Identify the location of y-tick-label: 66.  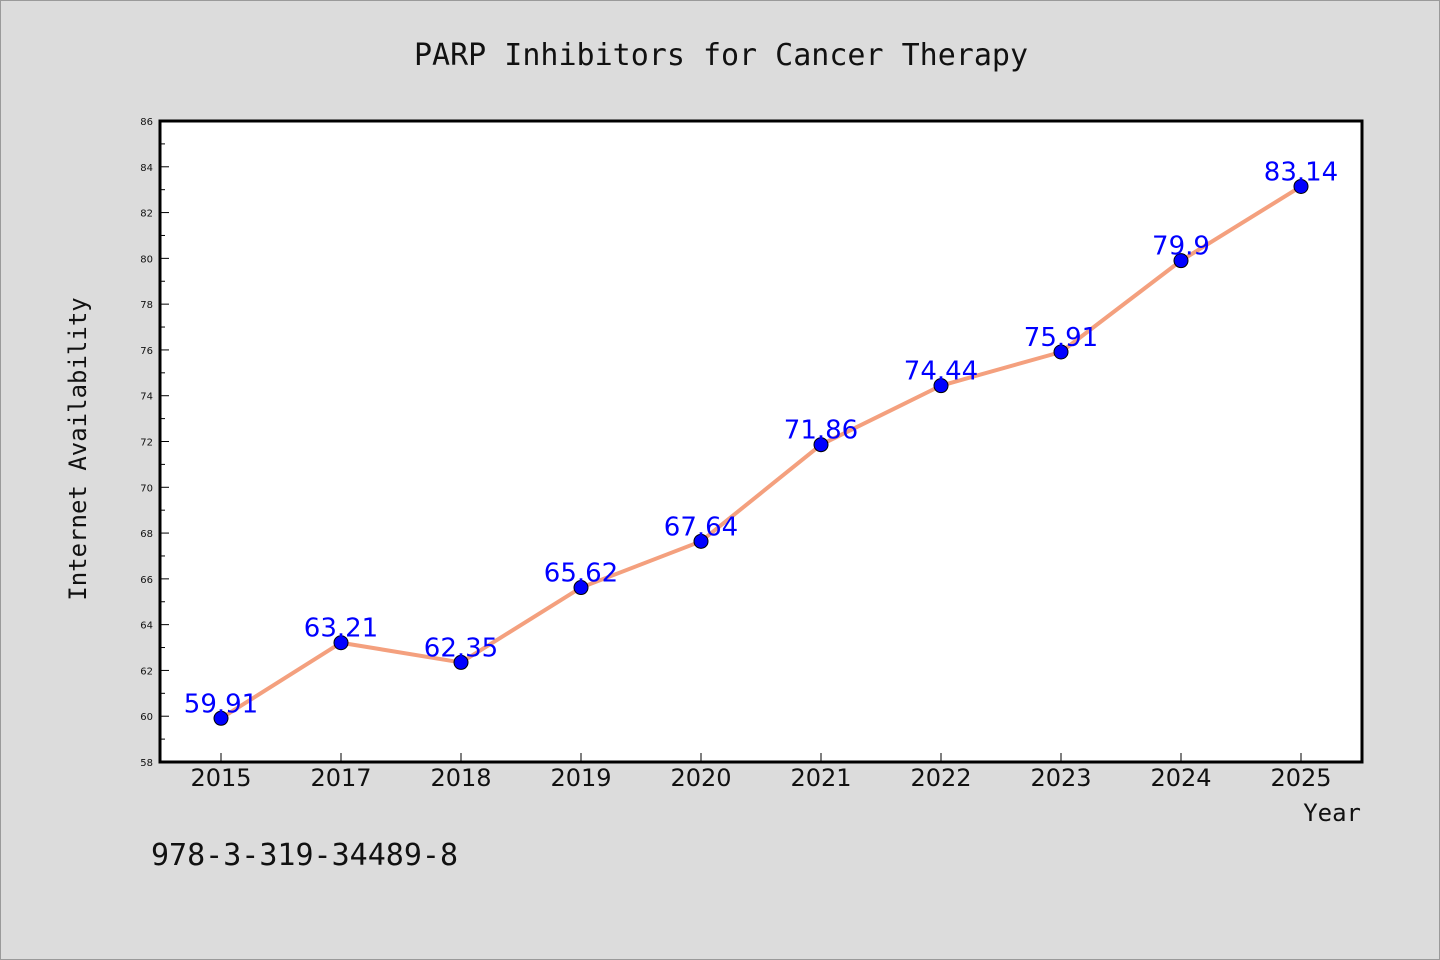
(146, 580).